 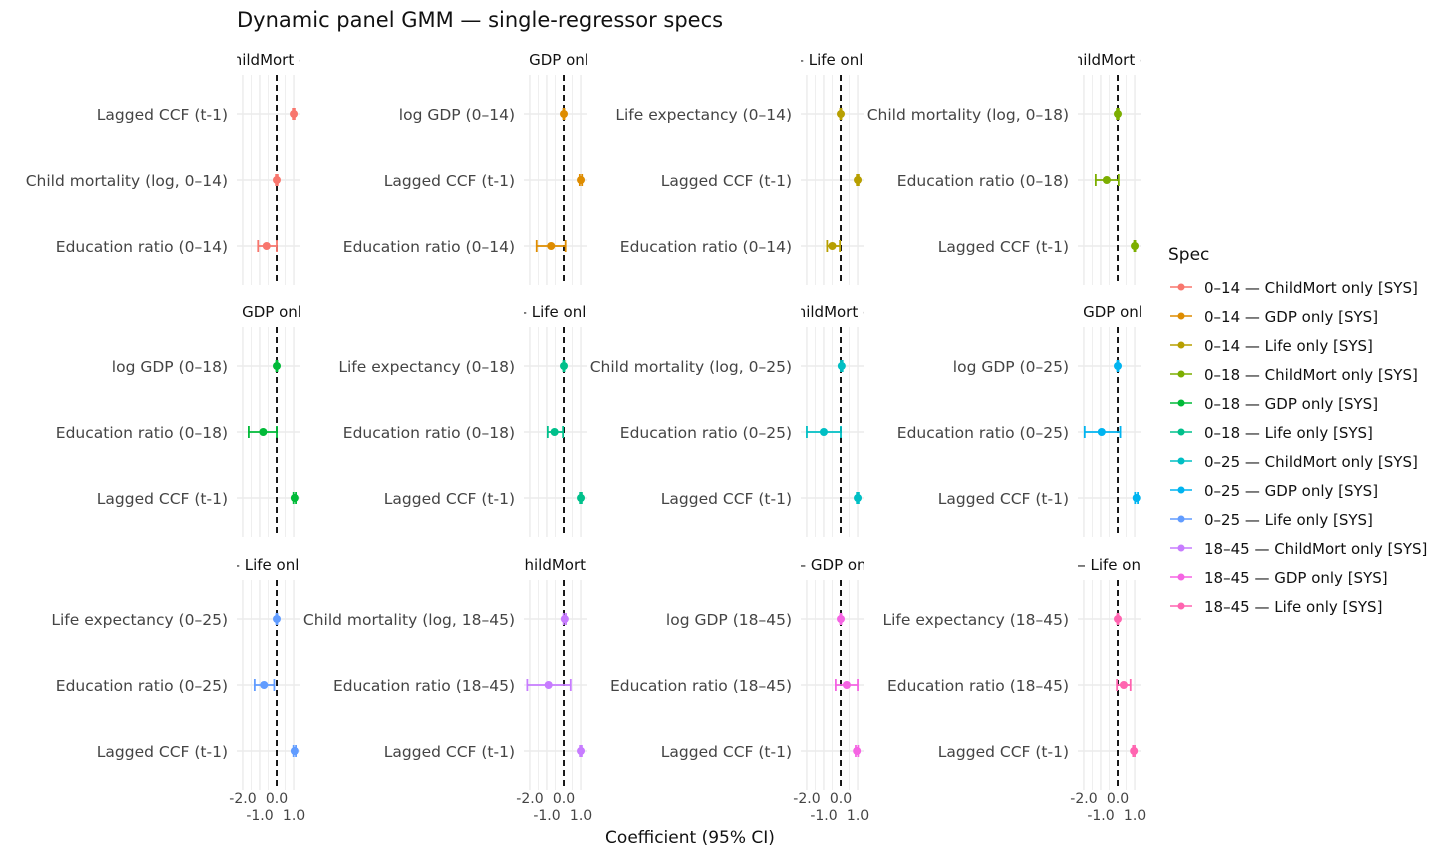 What do you see at coordinates (1110, 60) in the screenshot?
I see `facet-strip-label: 0–18 — ChildMort only [SYS]` at bounding box center [1110, 60].